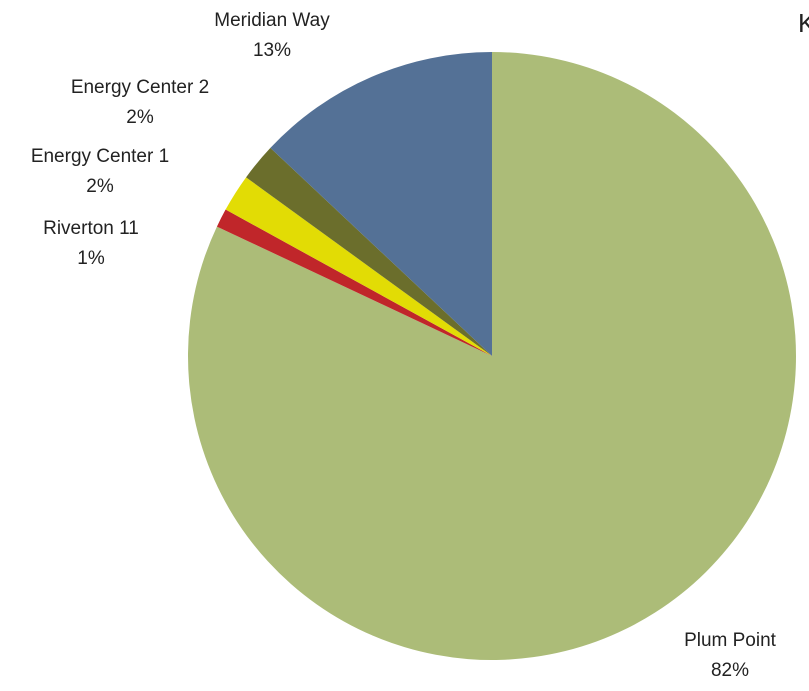 The image size is (809, 691). I want to click on slice-label-riverton-11: Riverton 11, so click(91, 228).